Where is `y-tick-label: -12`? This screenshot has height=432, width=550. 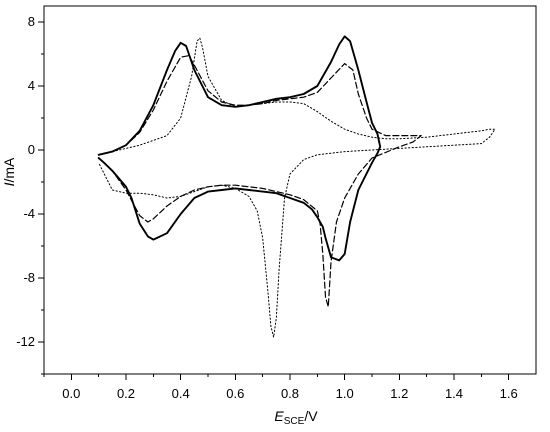 y-tick-label: -12 is located at coordinates (25, 341).